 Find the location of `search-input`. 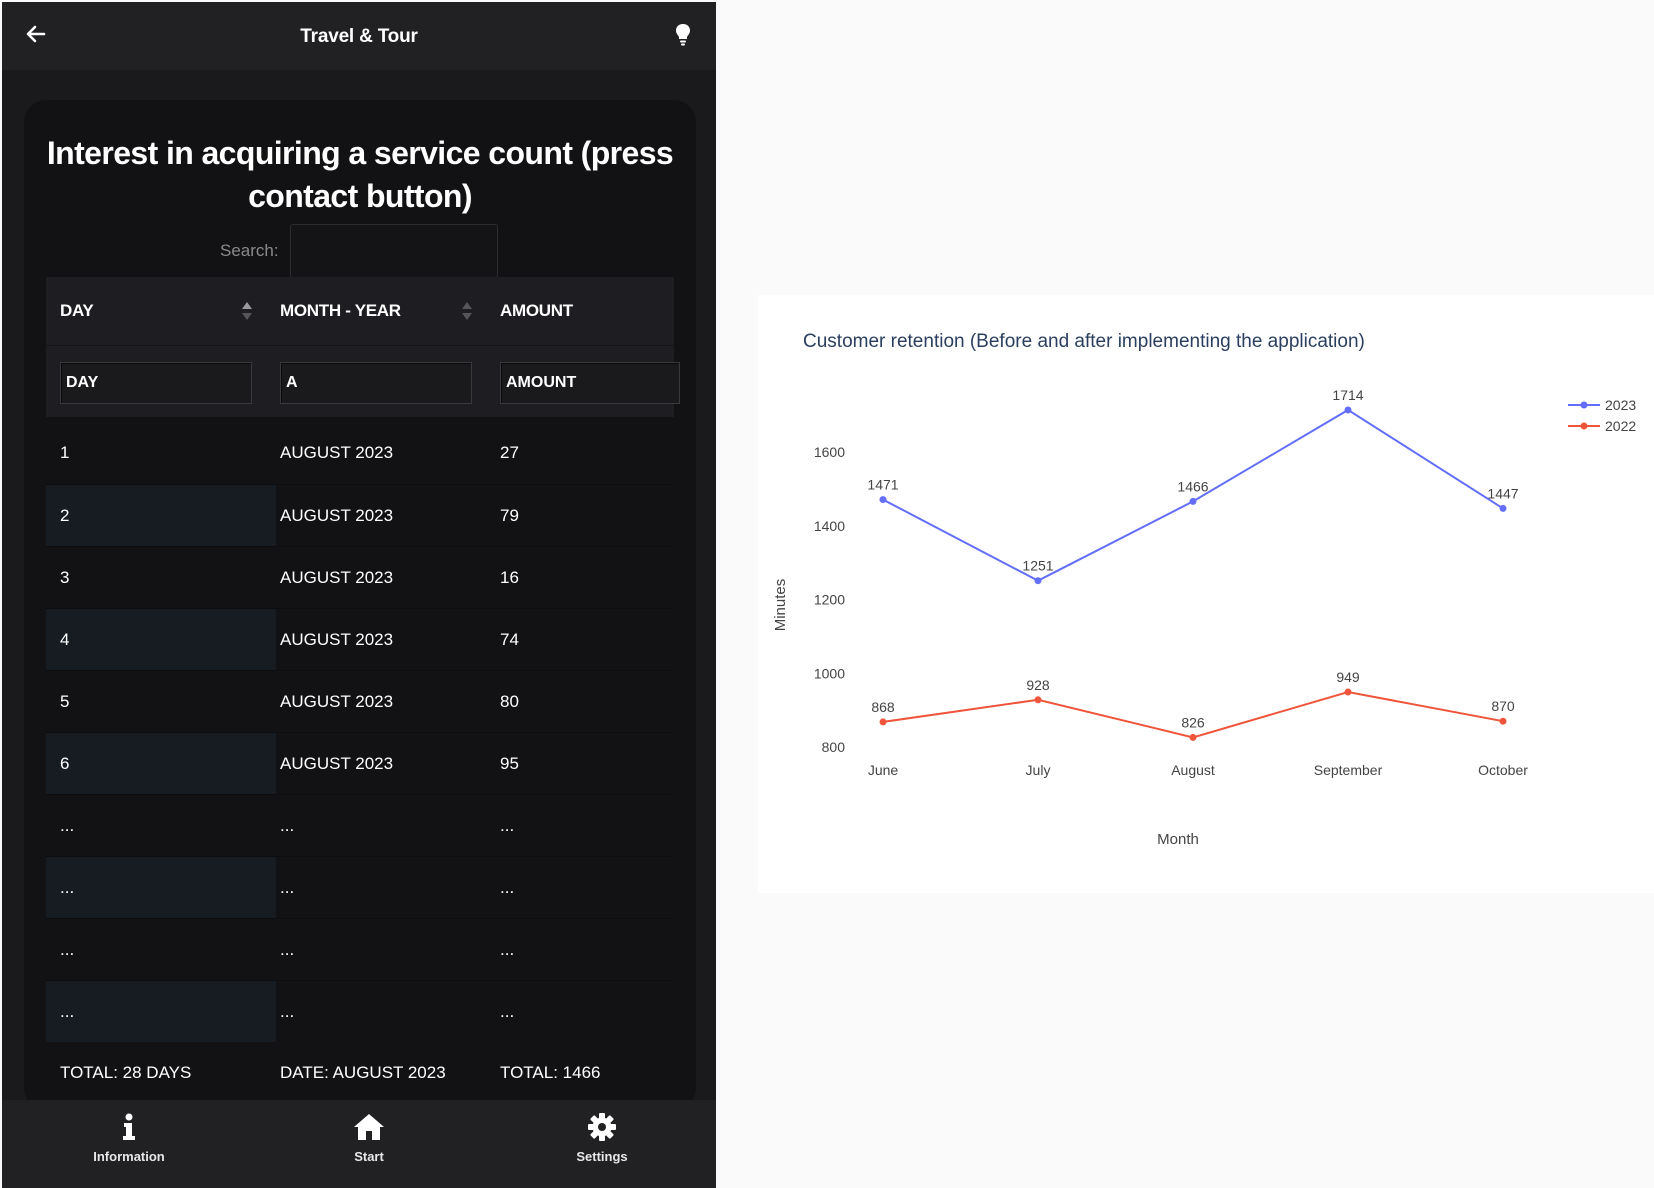

search-input is located at coordinates (394, 251).